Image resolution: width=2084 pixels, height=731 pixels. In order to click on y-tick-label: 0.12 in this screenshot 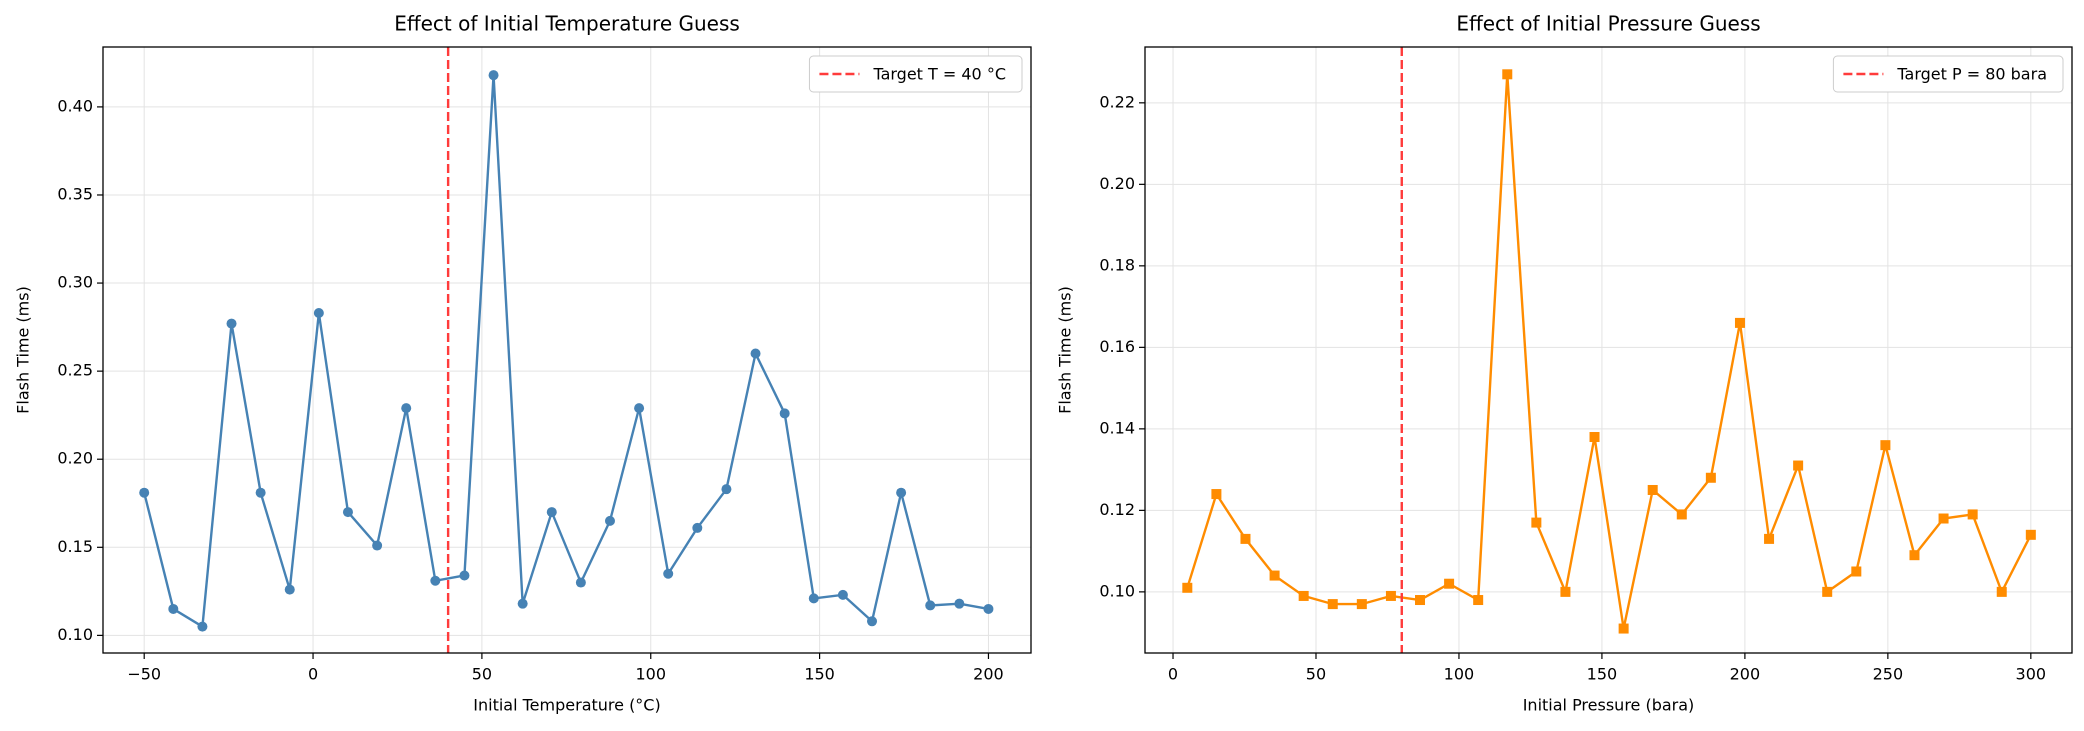, I will do `click(1117, 509)`.